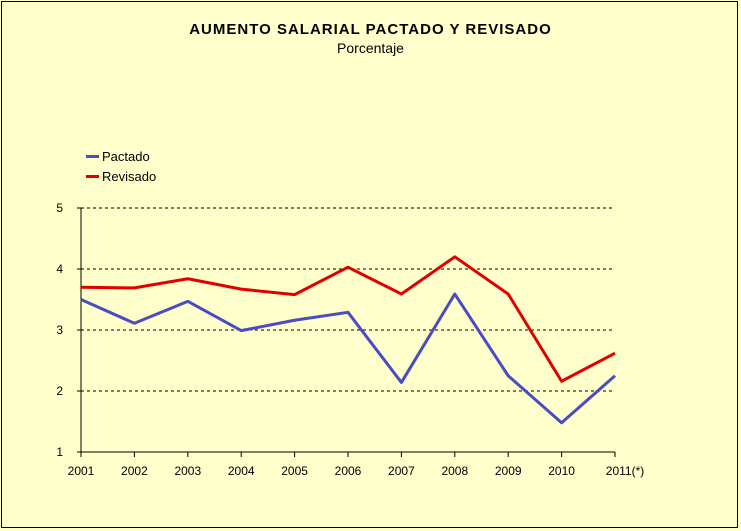 This screenshot has width=741, height=531. What do you see at coordinates (59, 269) in the screenshot?
I see `y-tick-label: 4` at bounding box center [59, 269].